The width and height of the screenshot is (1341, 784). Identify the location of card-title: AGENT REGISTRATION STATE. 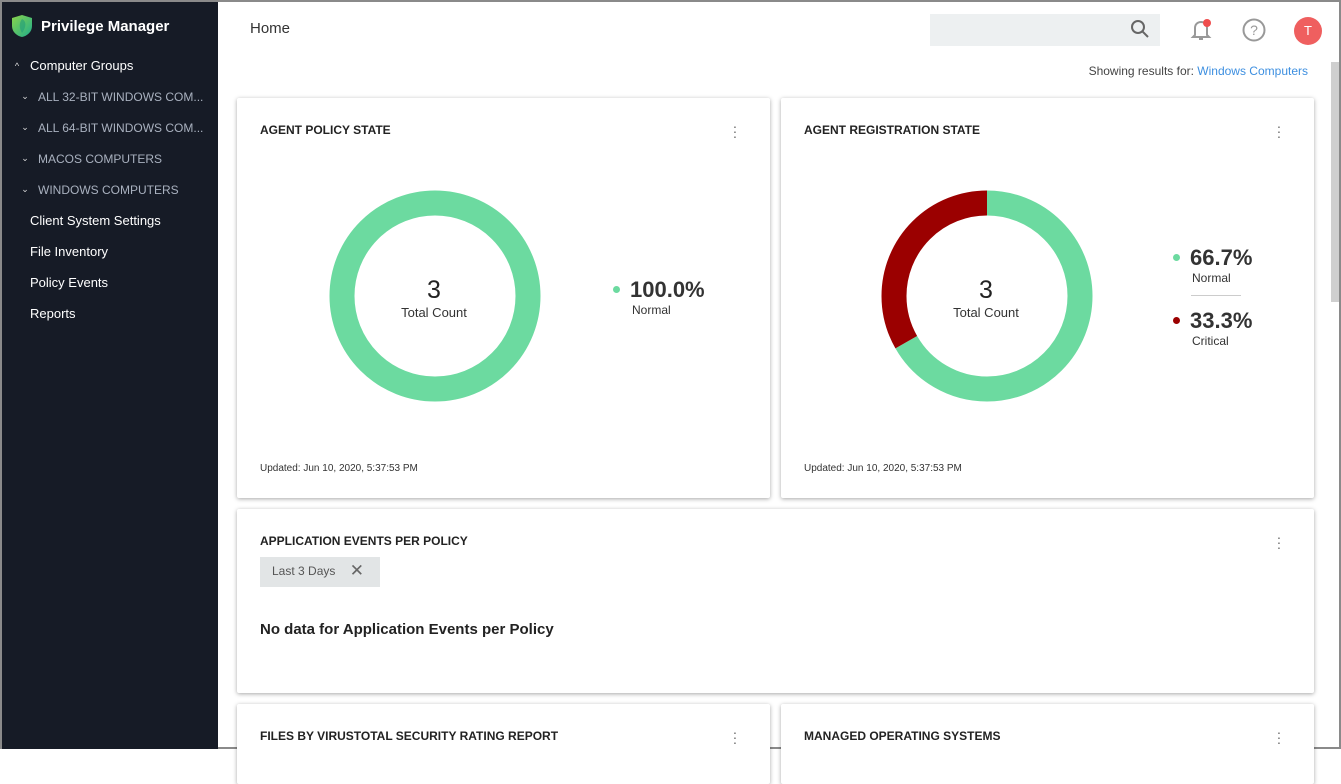
(892, 130).